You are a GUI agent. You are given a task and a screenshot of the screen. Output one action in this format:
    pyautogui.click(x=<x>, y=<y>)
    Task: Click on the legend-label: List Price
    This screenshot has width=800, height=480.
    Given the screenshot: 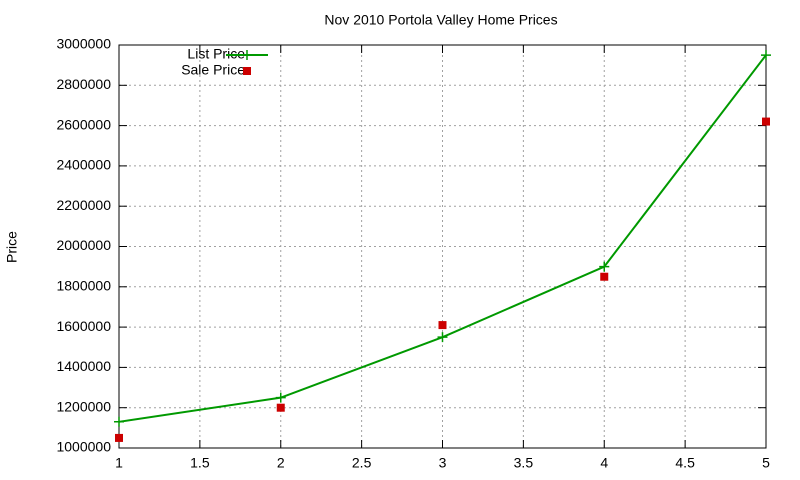 What is the action you would take?
    pyautogui.click(x=216, y=54)
    